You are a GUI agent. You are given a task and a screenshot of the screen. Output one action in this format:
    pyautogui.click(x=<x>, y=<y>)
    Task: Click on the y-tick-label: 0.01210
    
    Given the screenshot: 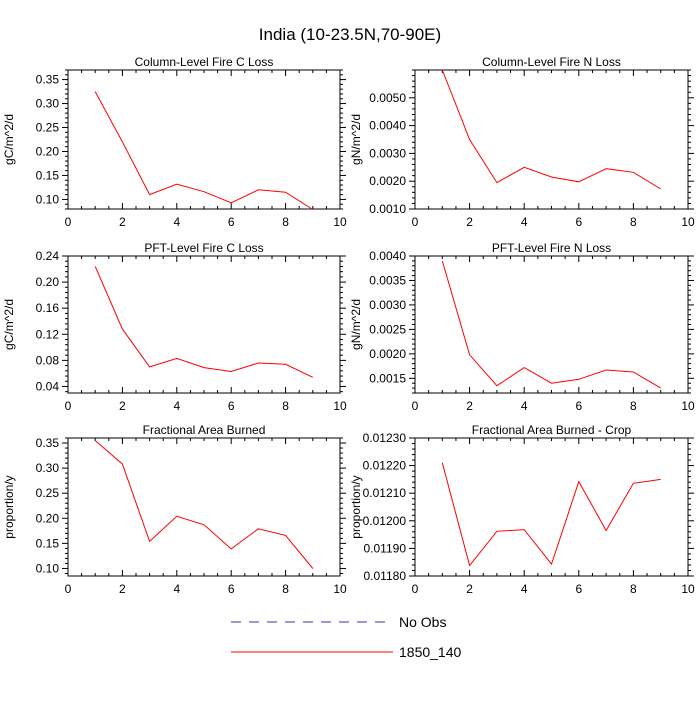 What is the action you would take?
    pyautogui.click(x=385, y=493)
    